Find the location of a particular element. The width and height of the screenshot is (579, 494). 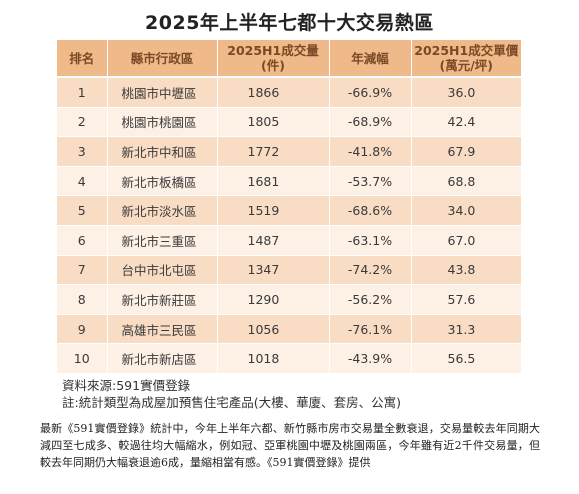

cell-unit-price: 67.0 is located at coordinates (466, 240).